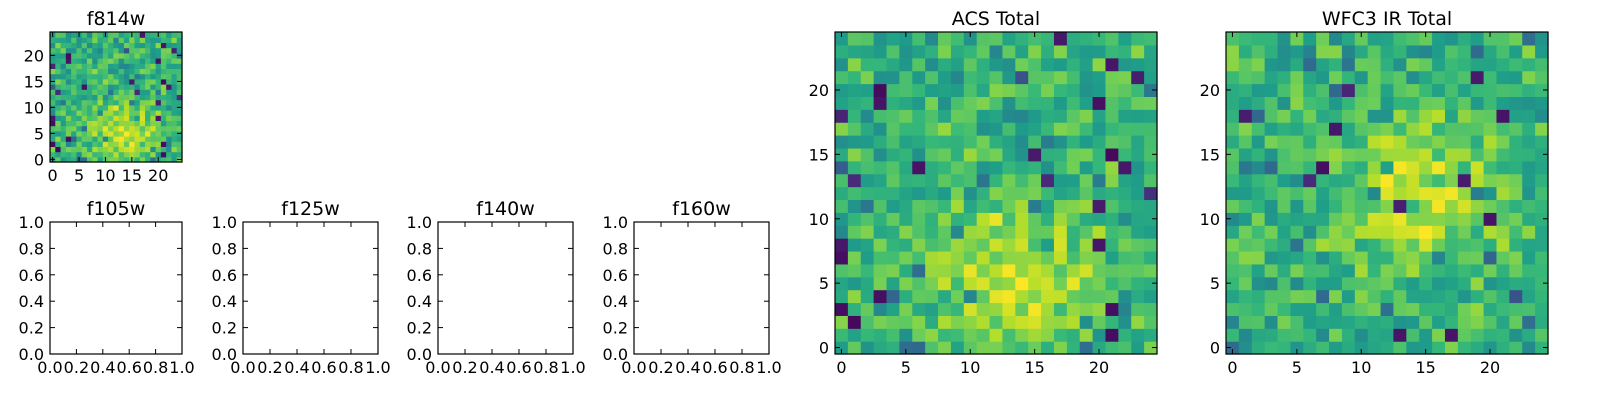 Image resolution: width=1600 pixels, height=400 pixels. Describe the element at coordinates (323, 367) in the screenshot. I see `f125w-xtick-label: 0.6` at that location.